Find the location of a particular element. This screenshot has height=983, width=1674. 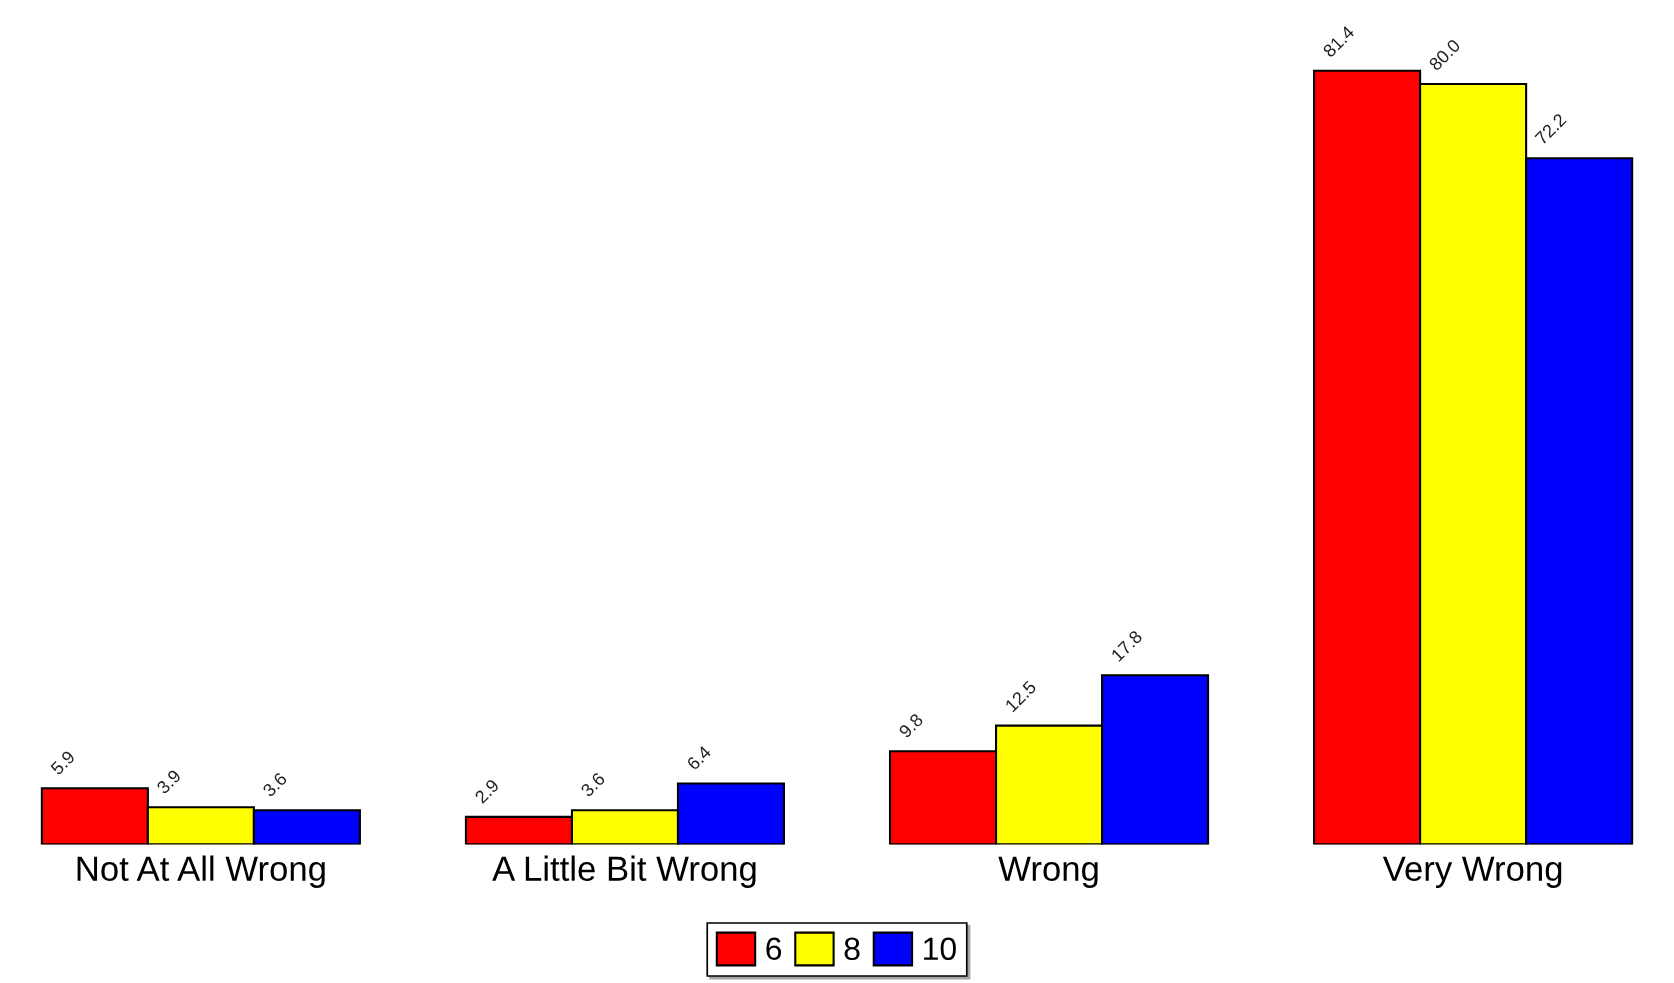

data-label: 72.2 is located at coordinates (1550, 129).